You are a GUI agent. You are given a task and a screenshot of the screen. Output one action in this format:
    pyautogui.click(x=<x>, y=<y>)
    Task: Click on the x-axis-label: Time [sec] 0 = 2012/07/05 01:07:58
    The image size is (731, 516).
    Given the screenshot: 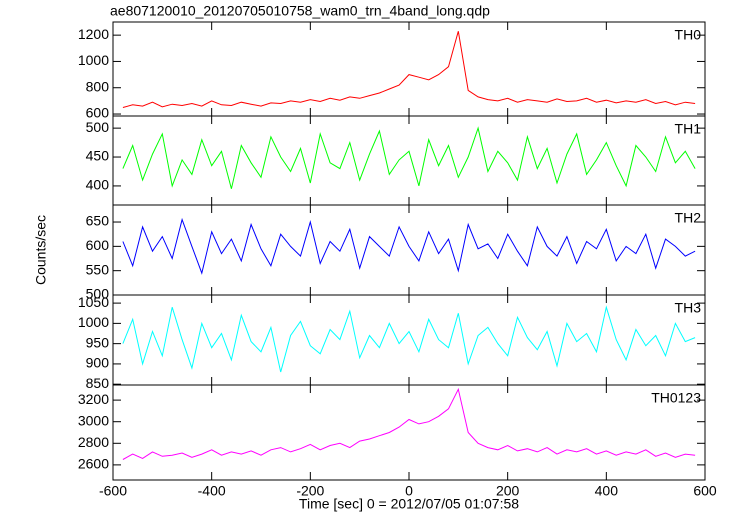 What is the action you would take?
    pyautogui.click(x=409, y=504)
    